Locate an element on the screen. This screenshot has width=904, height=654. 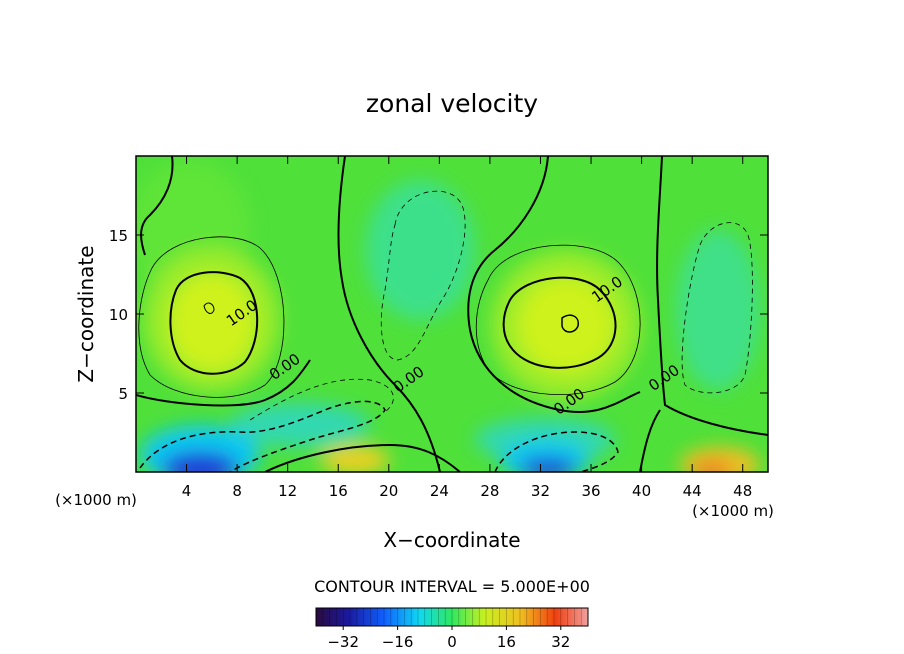
x-tick-label: 4 is located at coordinates (187, 491).